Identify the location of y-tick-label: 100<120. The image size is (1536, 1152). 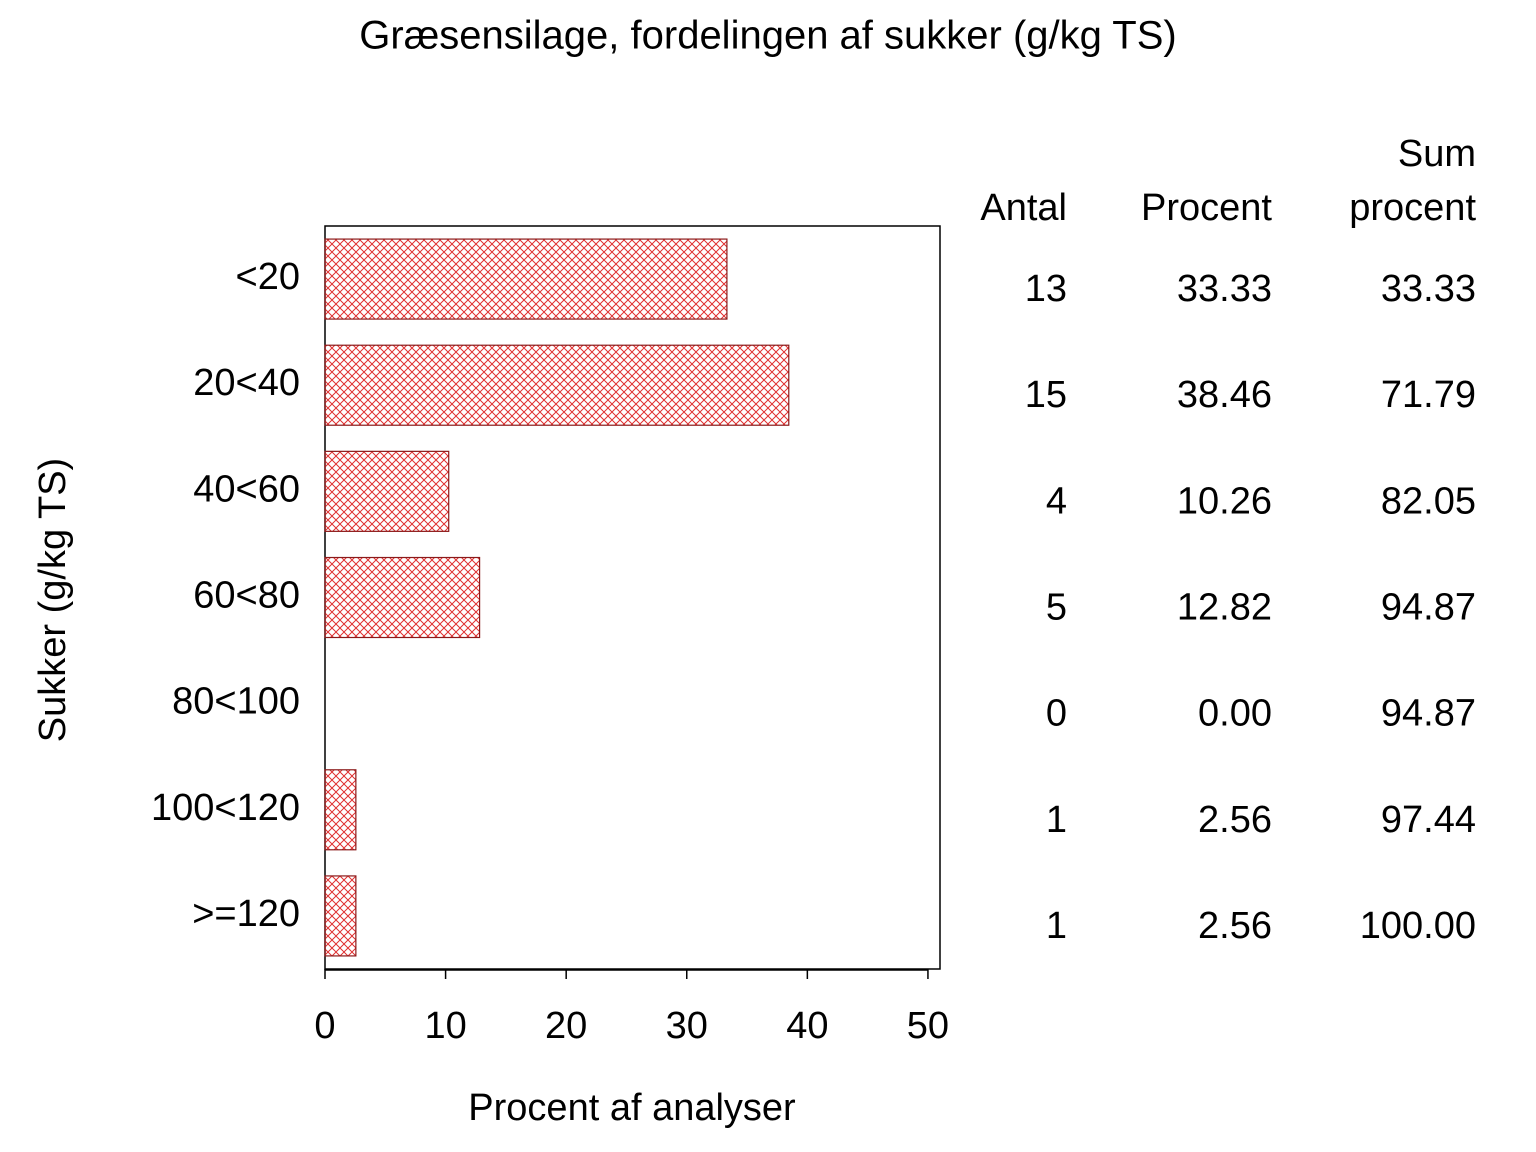
(225, 808).